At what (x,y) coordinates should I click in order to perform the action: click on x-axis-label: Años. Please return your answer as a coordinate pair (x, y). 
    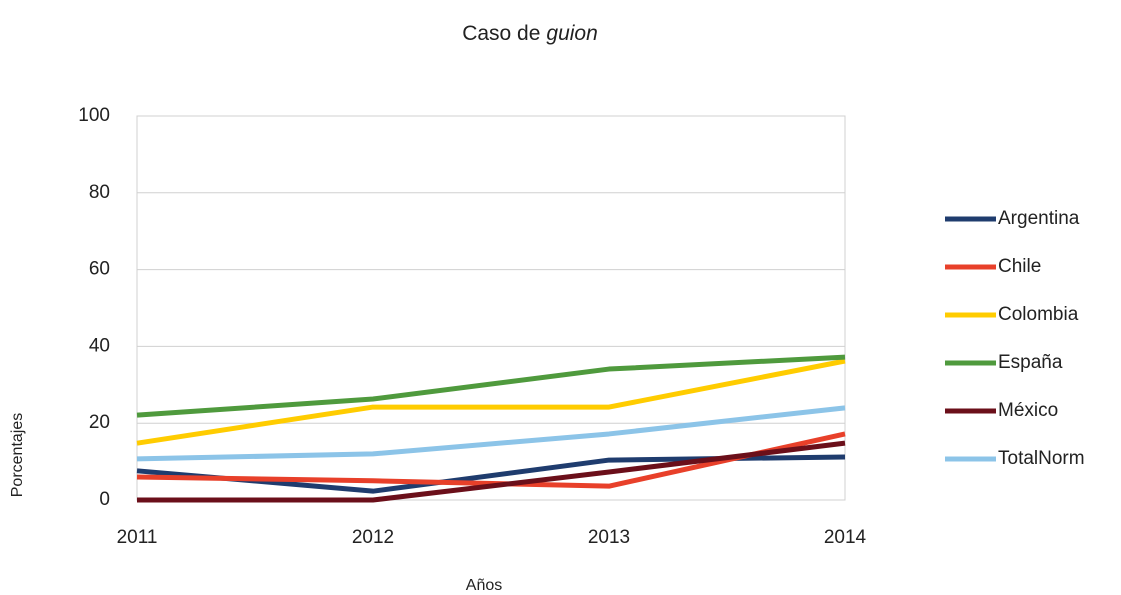
    Looking at the image, I should click on (484, 585).